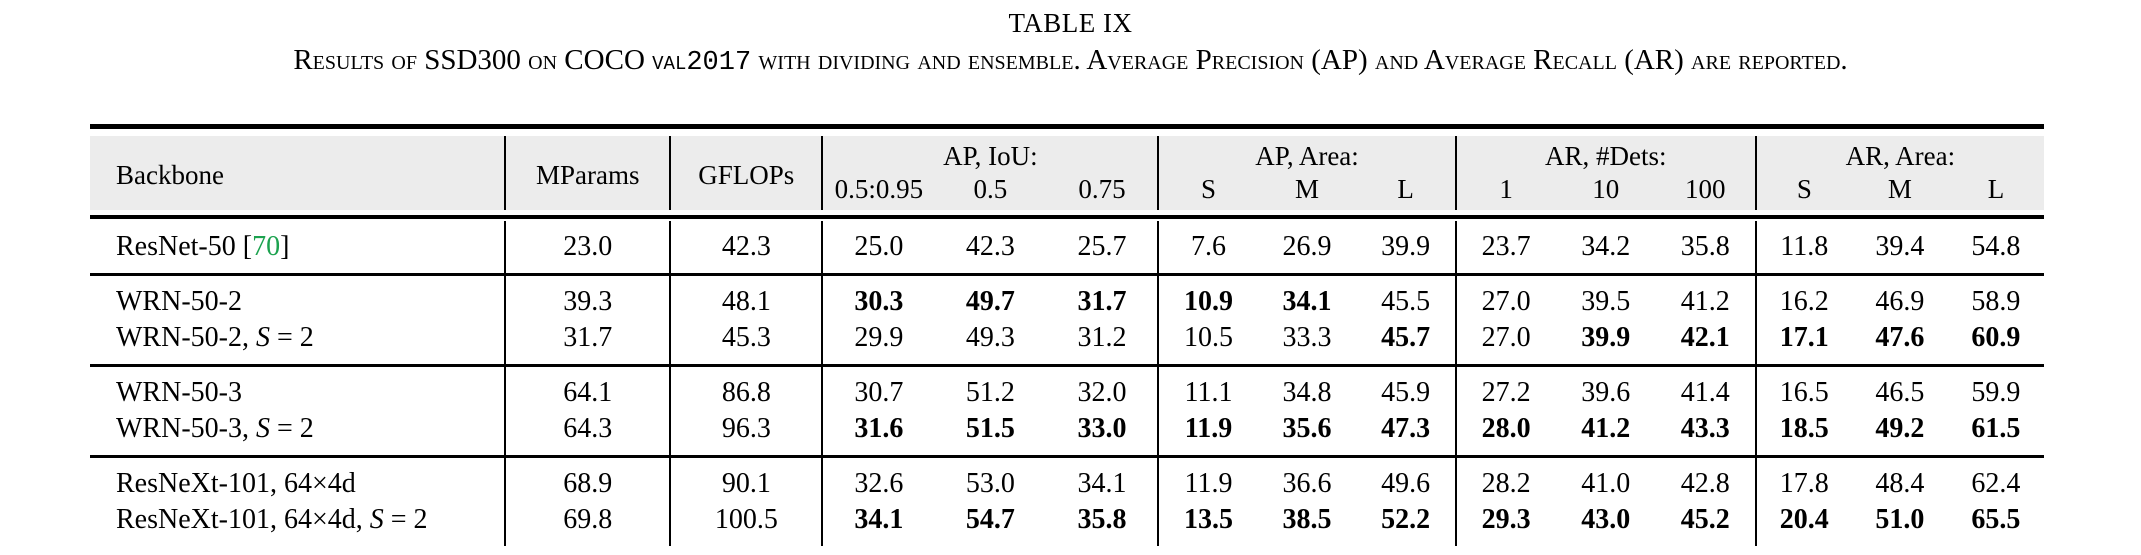 This screenshot has width=2141, height=555. Describe the element at coordinates (587, 296) in the screenshot. I see `metric-value-cell: 39.3` at that location.